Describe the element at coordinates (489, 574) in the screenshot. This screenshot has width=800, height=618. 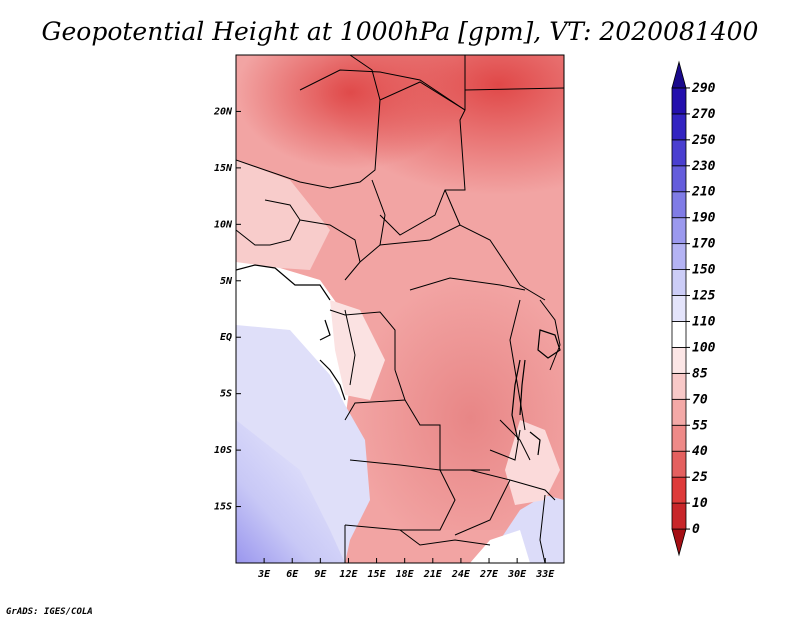
I see `lon-tick-label: 27E` at that location.